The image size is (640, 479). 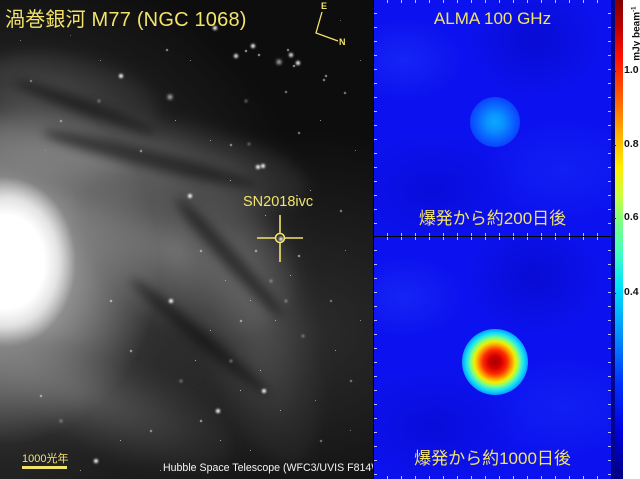 I want to click on epoch-label-200-days: 爆発から約200日後, so click(x=492, y=218).